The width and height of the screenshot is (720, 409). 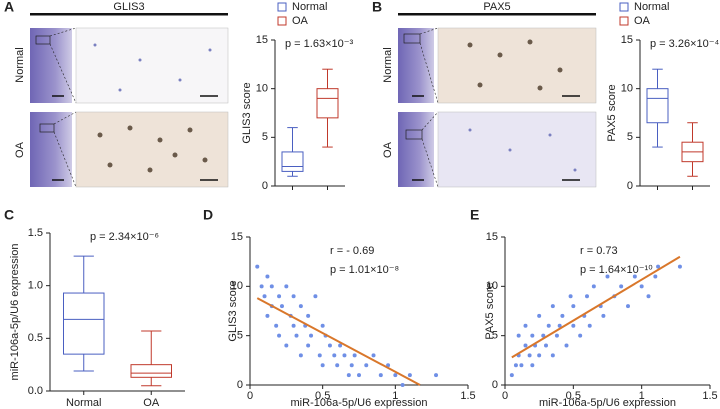 I want to click on x-axis-label: miR-106a-5p/U6 expression, so click(x=359, y=403).